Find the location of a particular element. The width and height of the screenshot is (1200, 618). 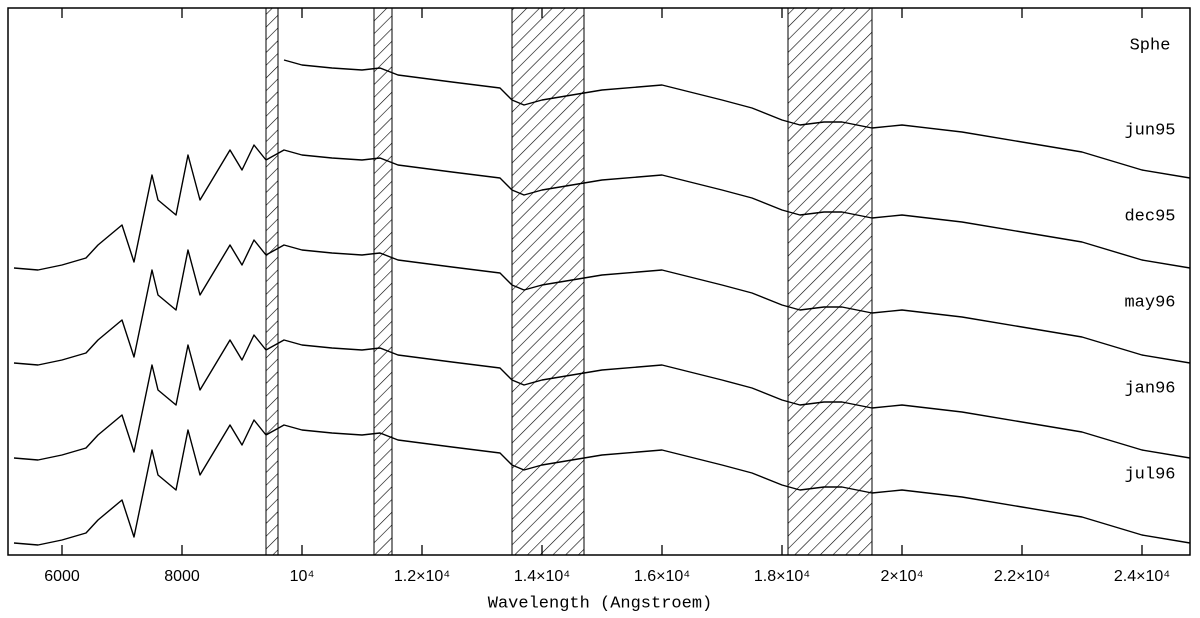

annotation: Sphe is located at coordinates (1150, 45).